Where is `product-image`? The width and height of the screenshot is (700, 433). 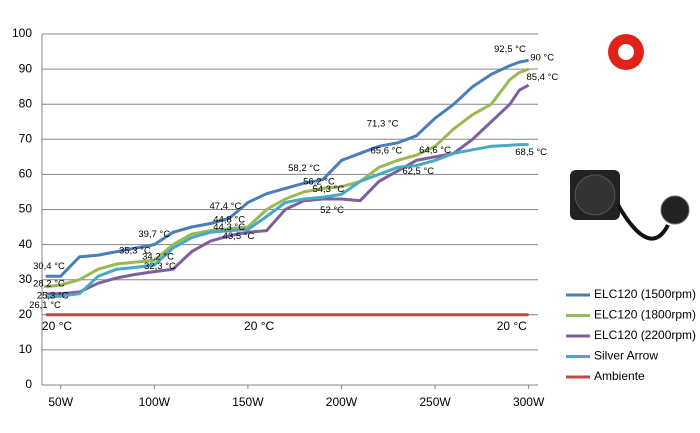 product-image is located at coordinates (630, 205).